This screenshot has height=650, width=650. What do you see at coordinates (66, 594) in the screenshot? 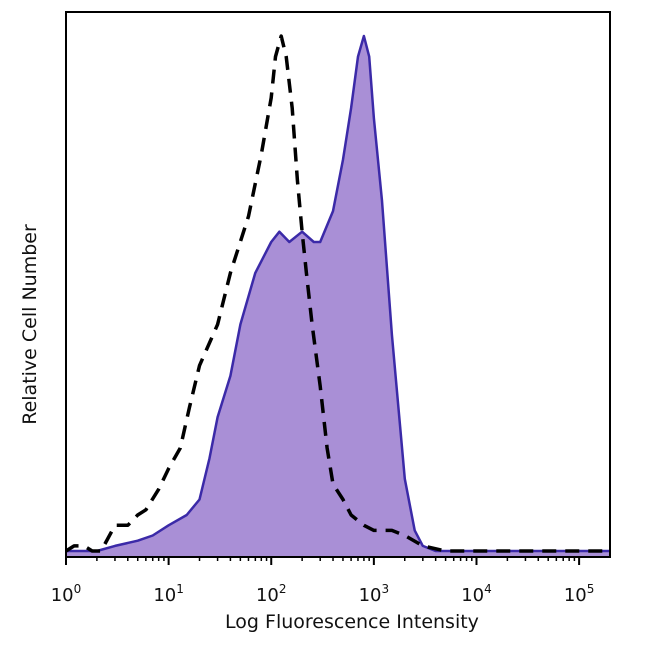
I see `x-tick-label: 10⁰` at bounding box center [66, 594].